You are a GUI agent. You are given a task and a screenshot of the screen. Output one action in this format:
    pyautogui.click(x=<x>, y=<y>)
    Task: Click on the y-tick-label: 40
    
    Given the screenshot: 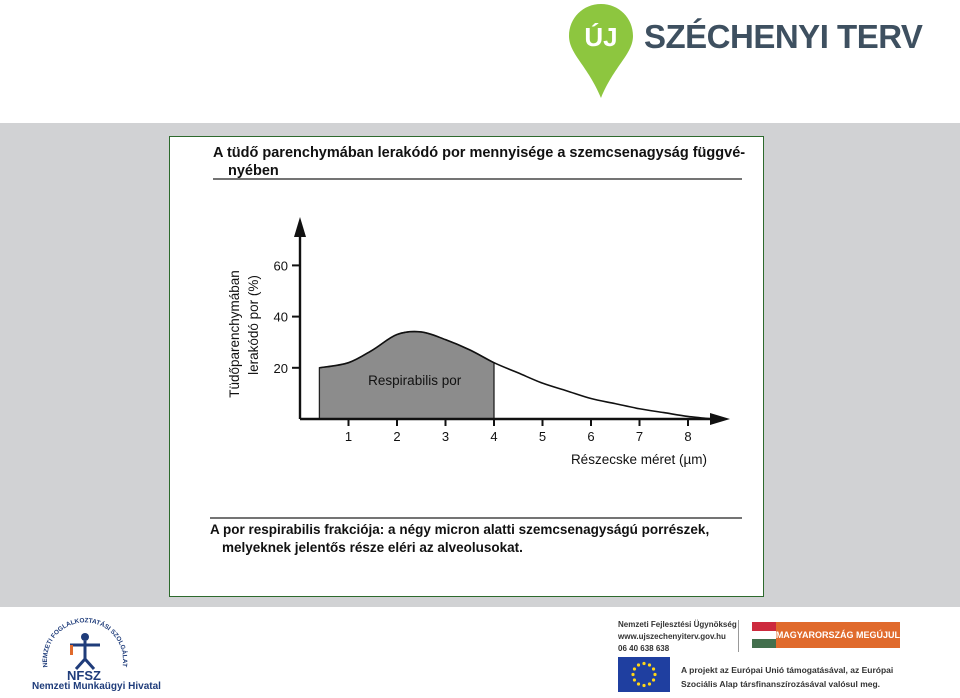 What is the action you would take?
    pyautogui.click(x=281, y=317)
    